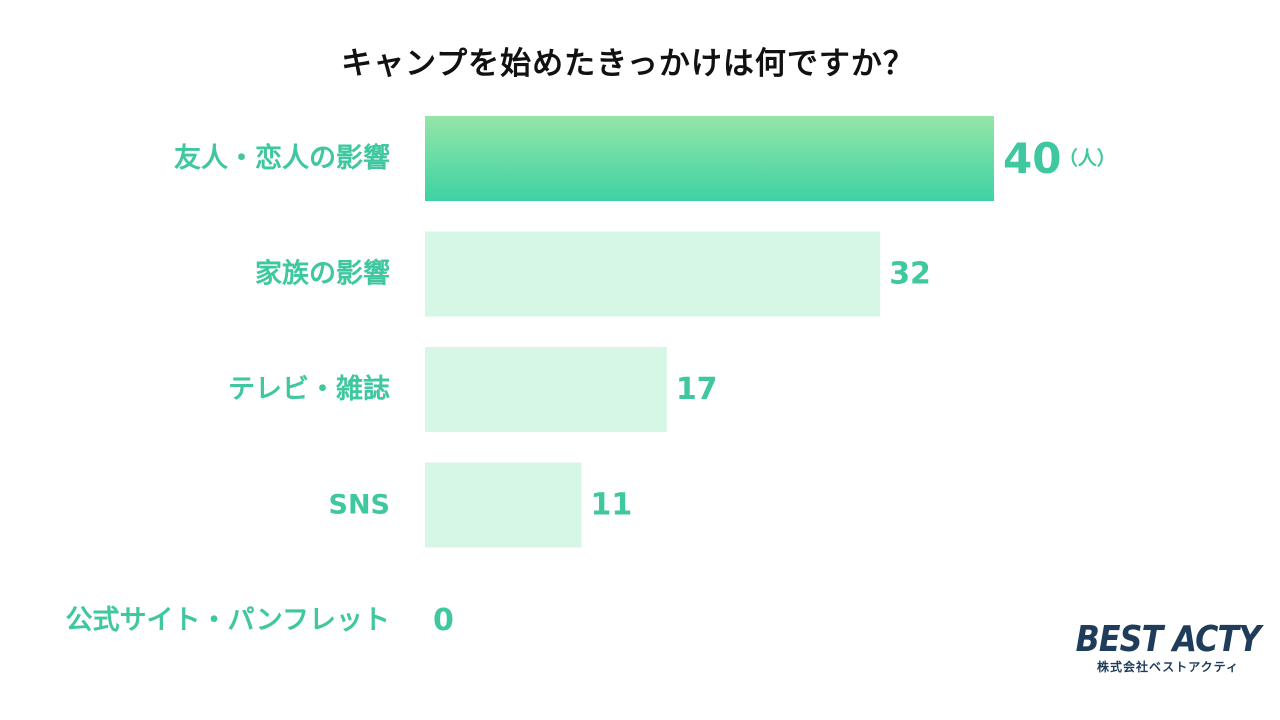 The width and height of the screenshot is (1280, 720). What do you see at coordinates (443, 620) in the screenshot?
I see `value-label-4: 0` at bounding box center [443, 620].